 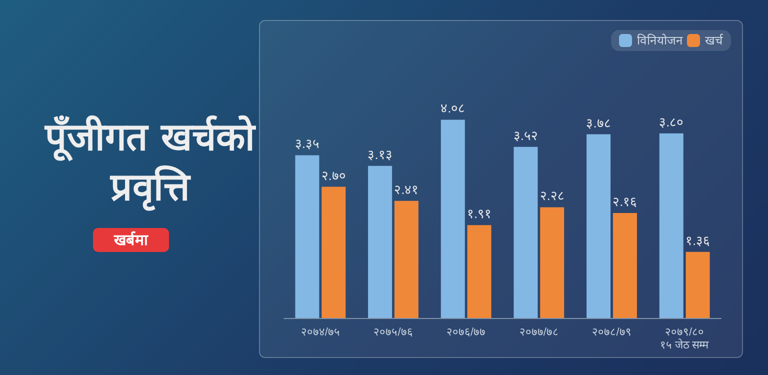 I want to click on data-label: १.९१, so click(x=479, y=214).